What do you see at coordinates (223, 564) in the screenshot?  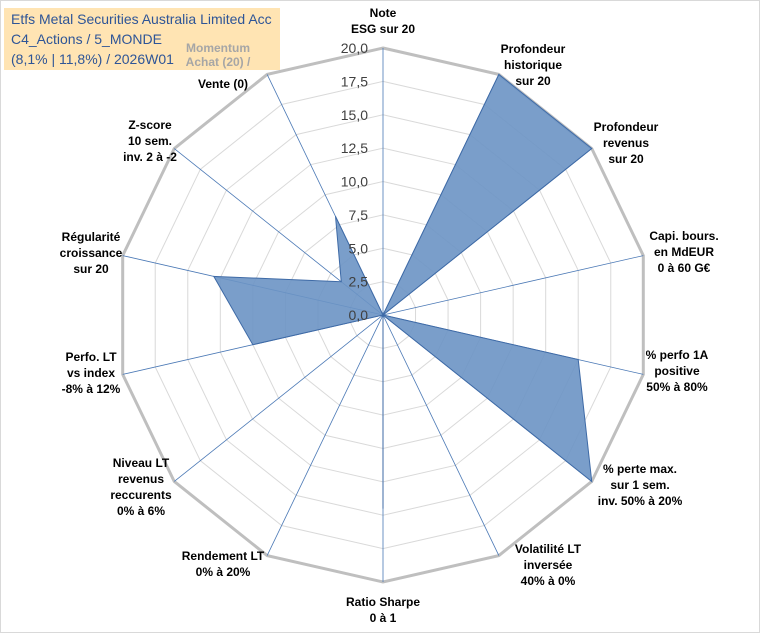 I see `axis-label-8: Rendement LT 0% à 20%` at bounding box center [223, 564].